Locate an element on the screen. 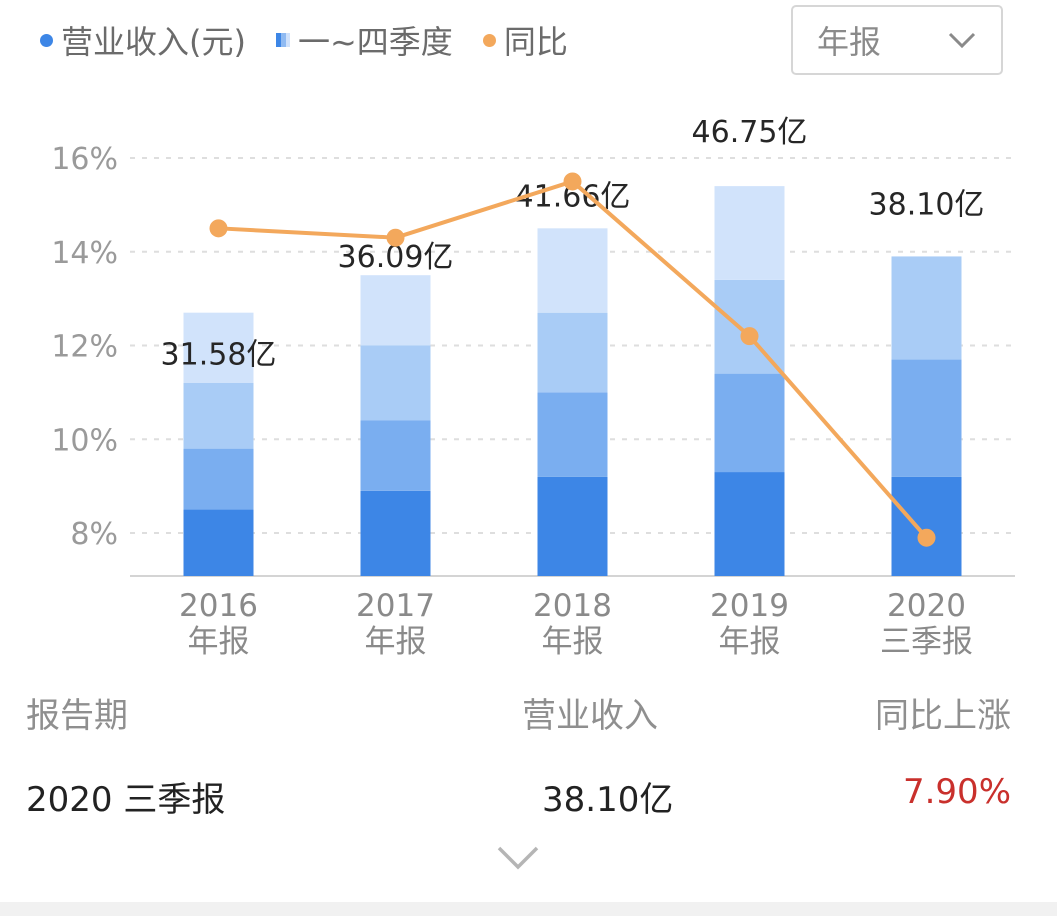  chart-legend: 营业收入(元) 一~四季度 同比 is located at coordinates (304, 40).